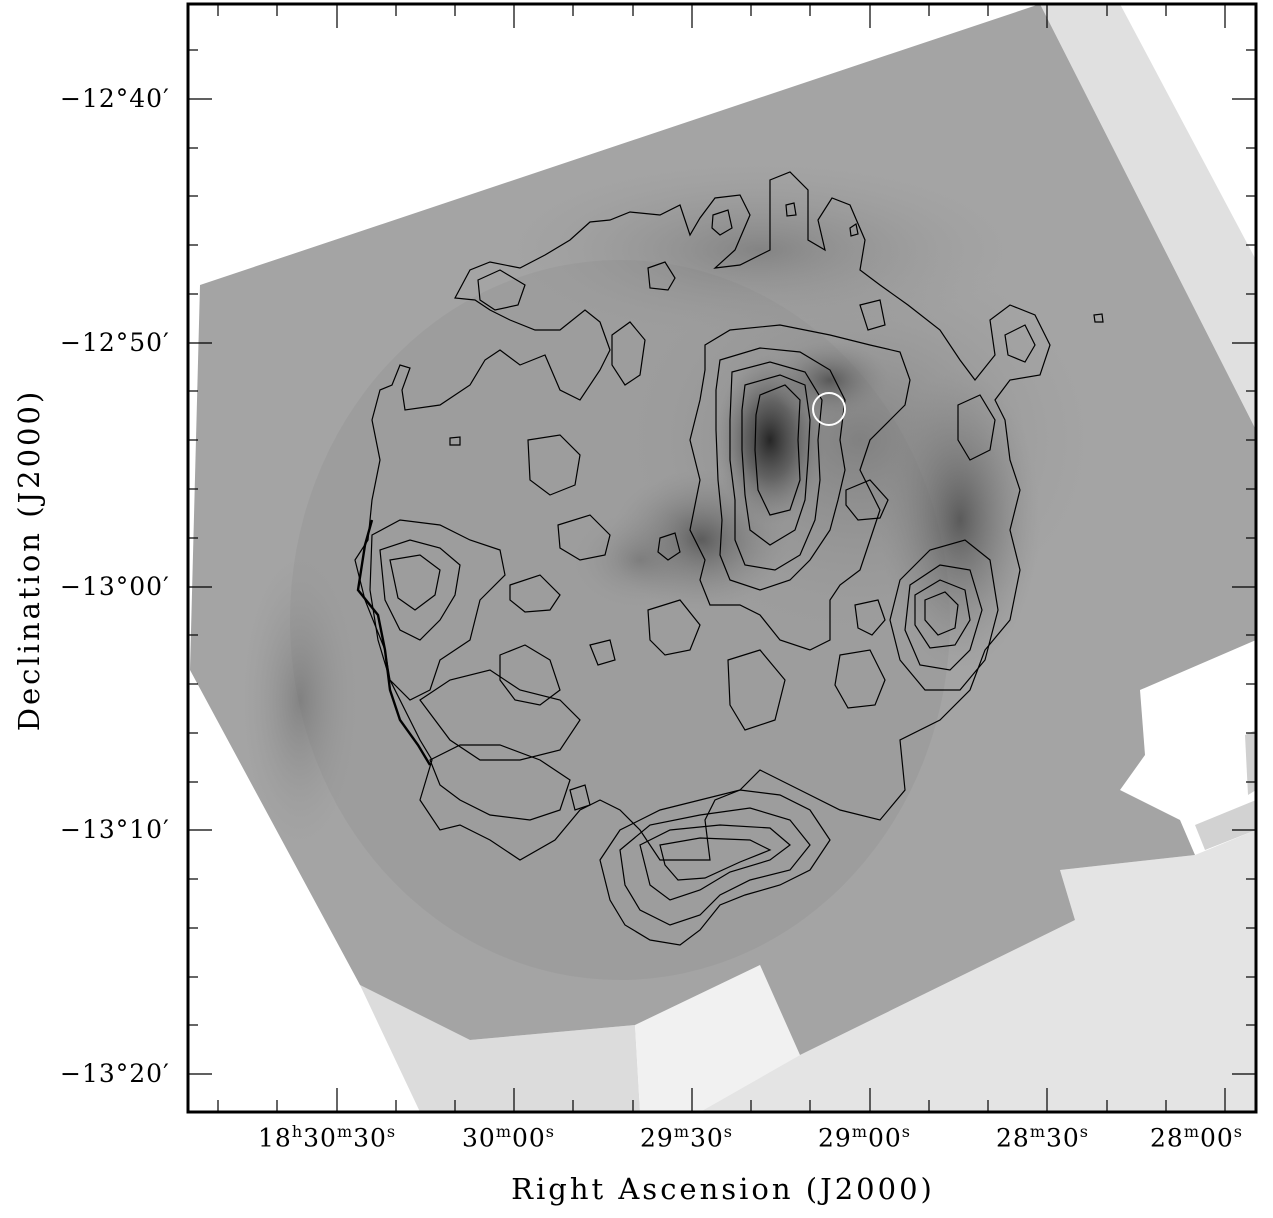 The image size is (1273, 1218). I want to click on x-tick-label: 18h30m30s, so click(327, 1137).